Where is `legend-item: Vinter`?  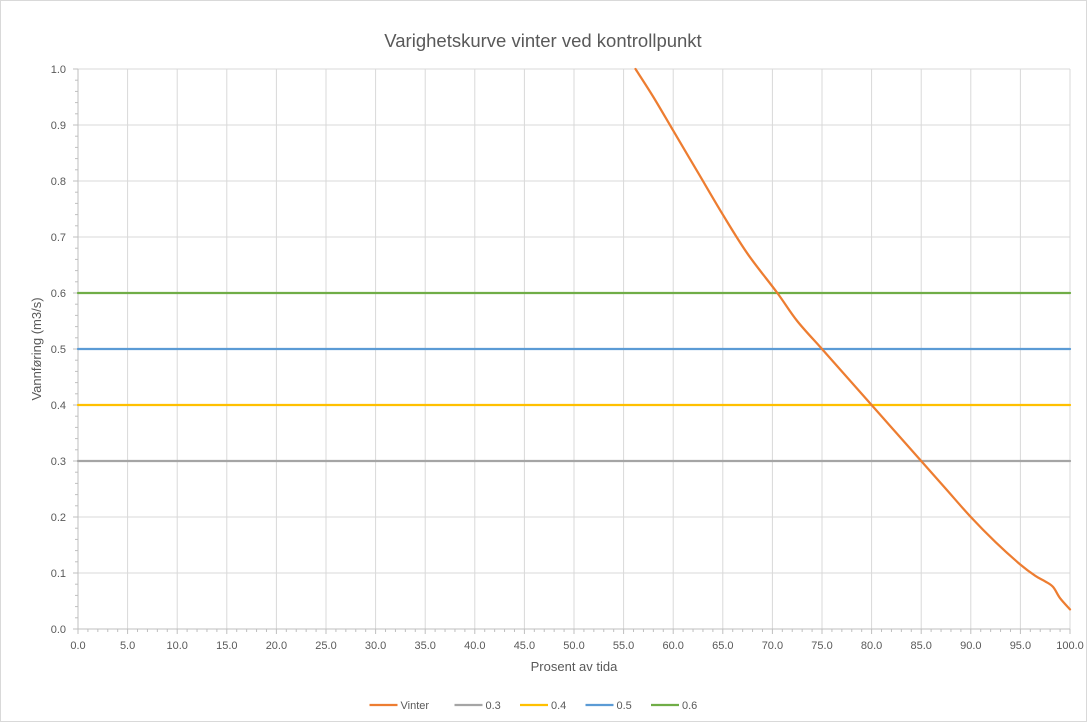
legend-item: Vinter is located at coordinates (399, 706).